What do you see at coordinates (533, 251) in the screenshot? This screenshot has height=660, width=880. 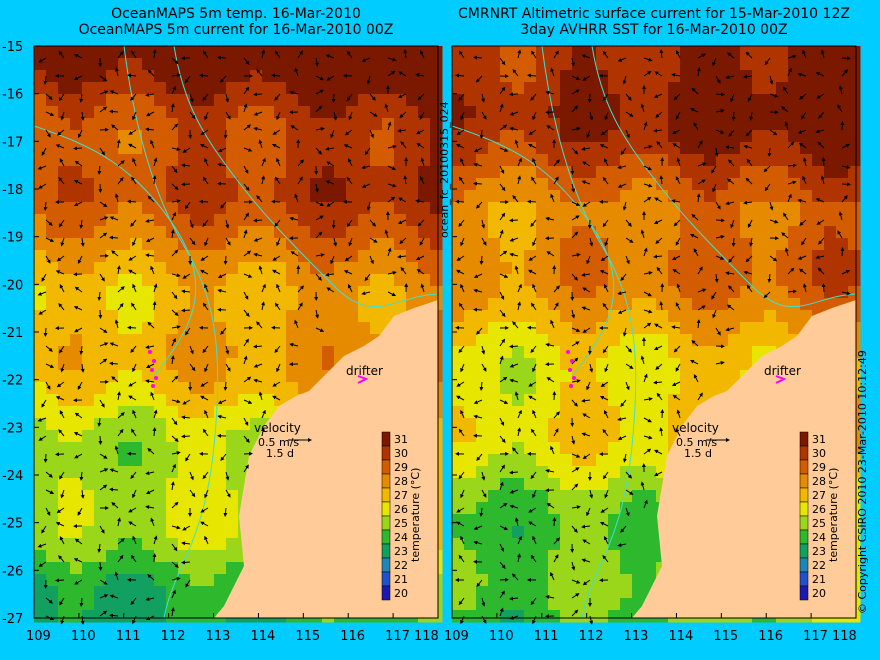 I see `bathymetry-contour` at bounding box center [533, 251].